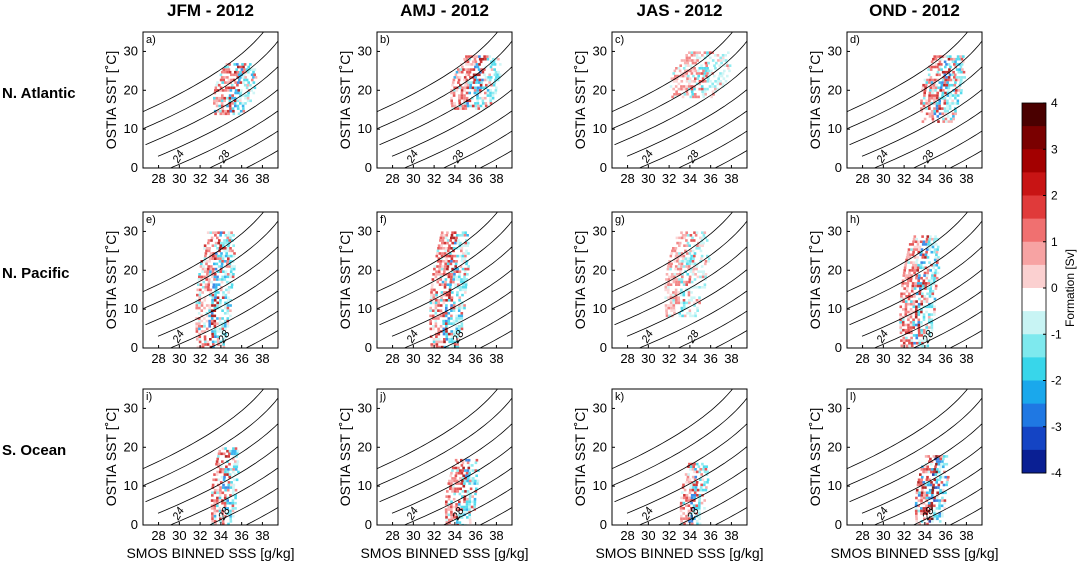  Describe the element at coordinates (627, 178) in the screenshot. I see `x-tick-label: 28` at that location.